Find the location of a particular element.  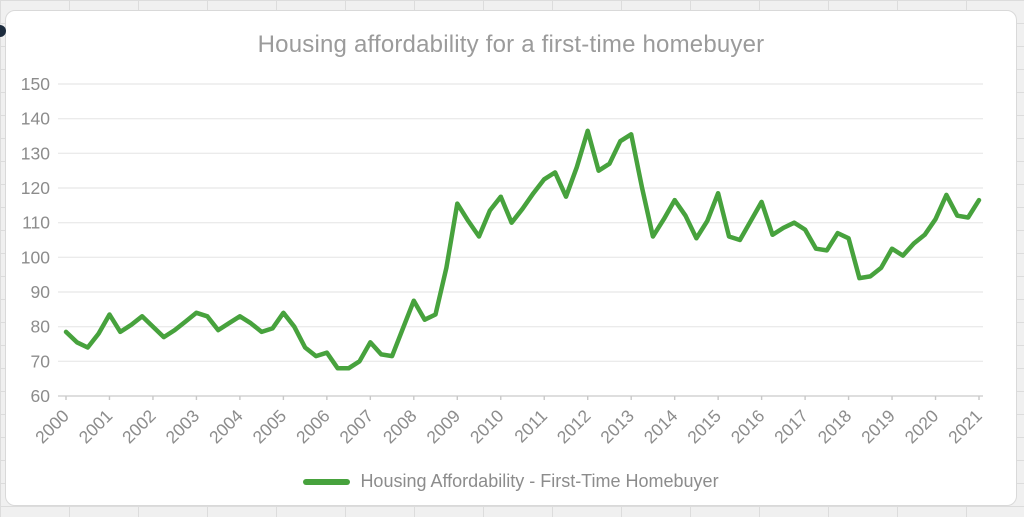

y-tick-label: 100 is located at coordinates (35, 257).